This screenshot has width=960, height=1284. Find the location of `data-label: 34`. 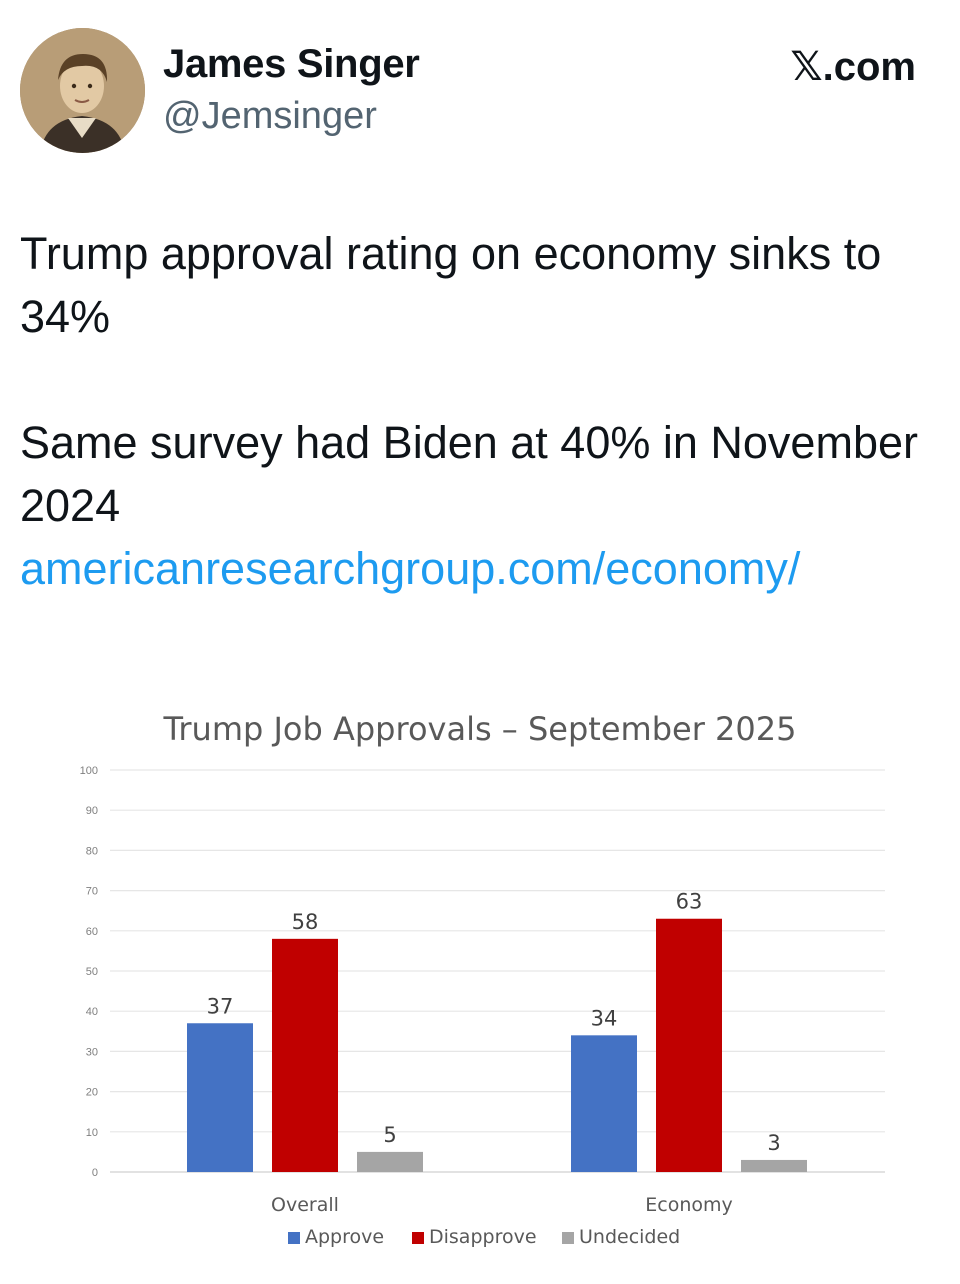

data-label: 34 is located at coordinates (604, 1018).